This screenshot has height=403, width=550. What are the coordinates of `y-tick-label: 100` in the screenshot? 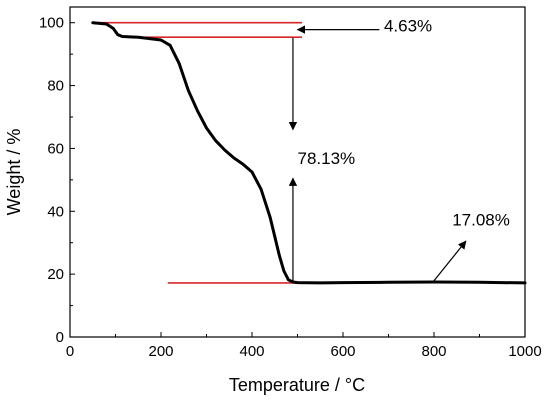 It's located at (51, 23).